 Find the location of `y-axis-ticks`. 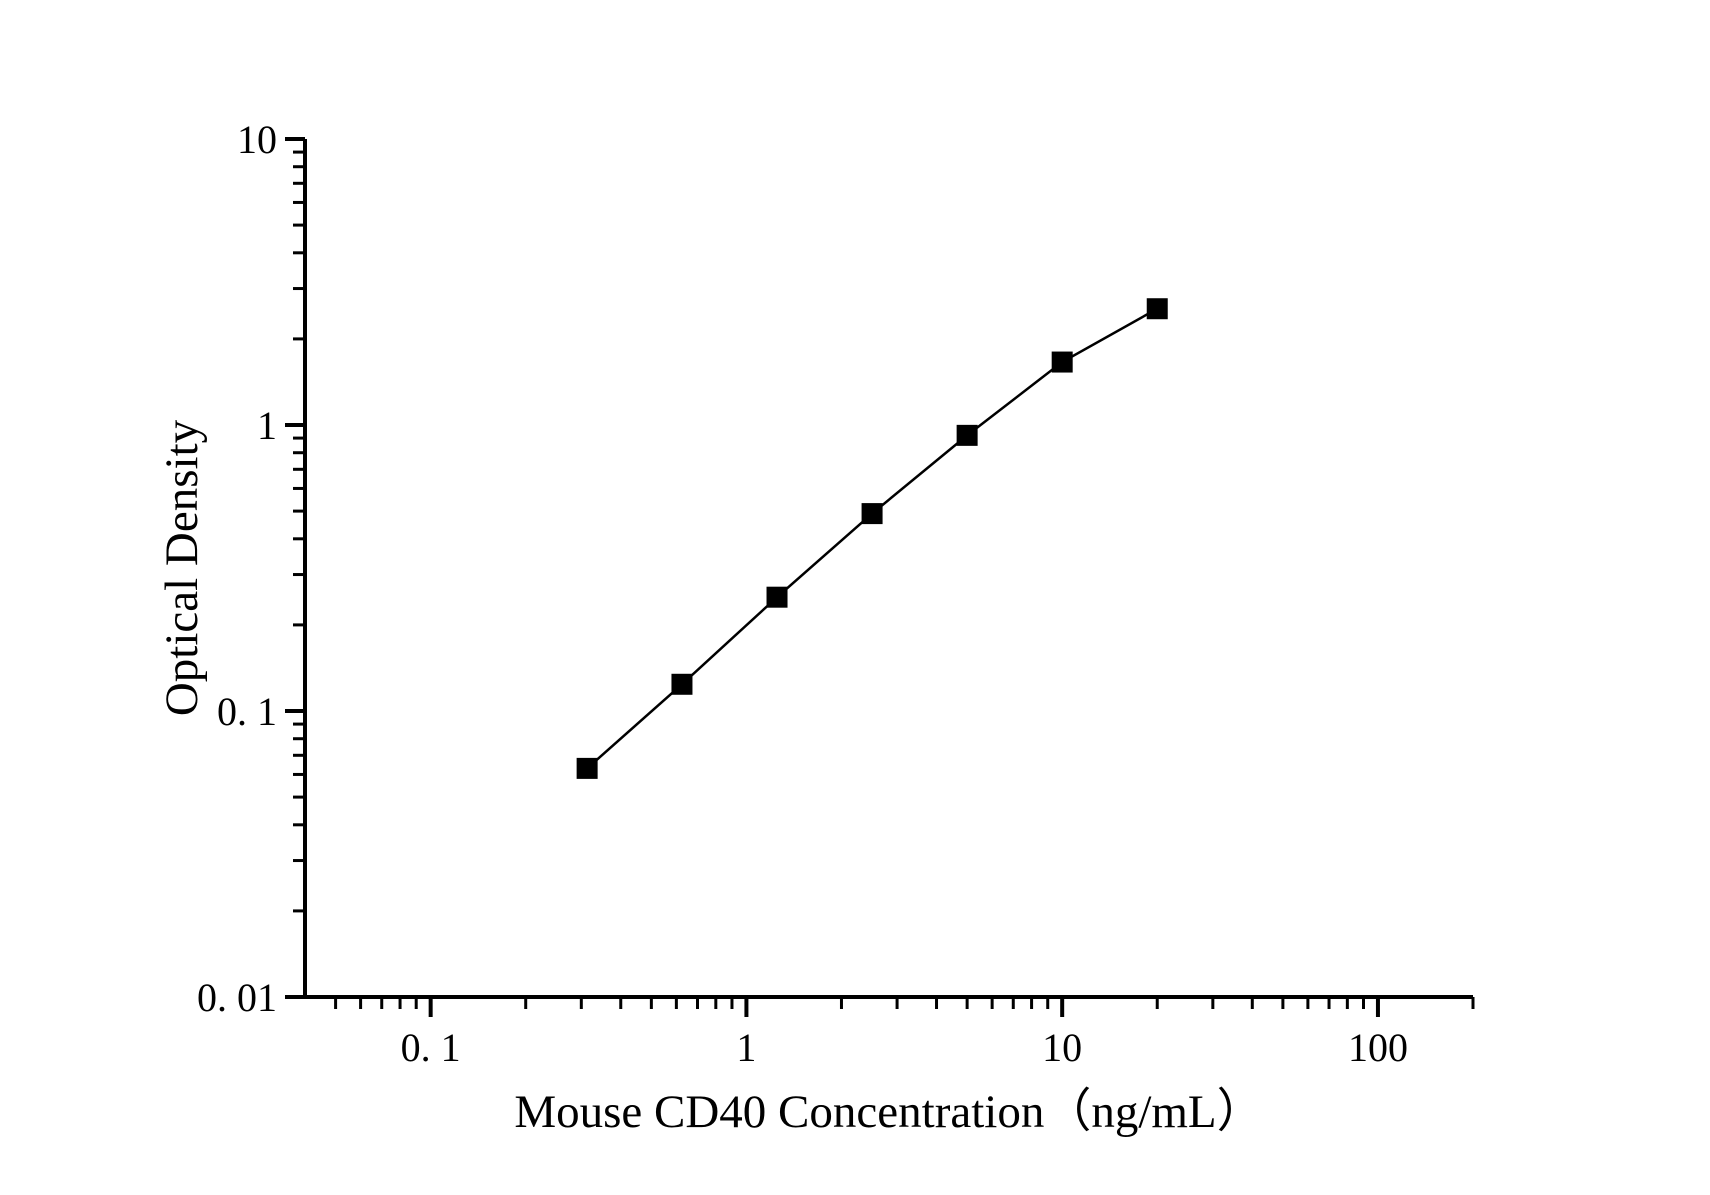

y-axis-ticks is located at coordinates (295, 568).